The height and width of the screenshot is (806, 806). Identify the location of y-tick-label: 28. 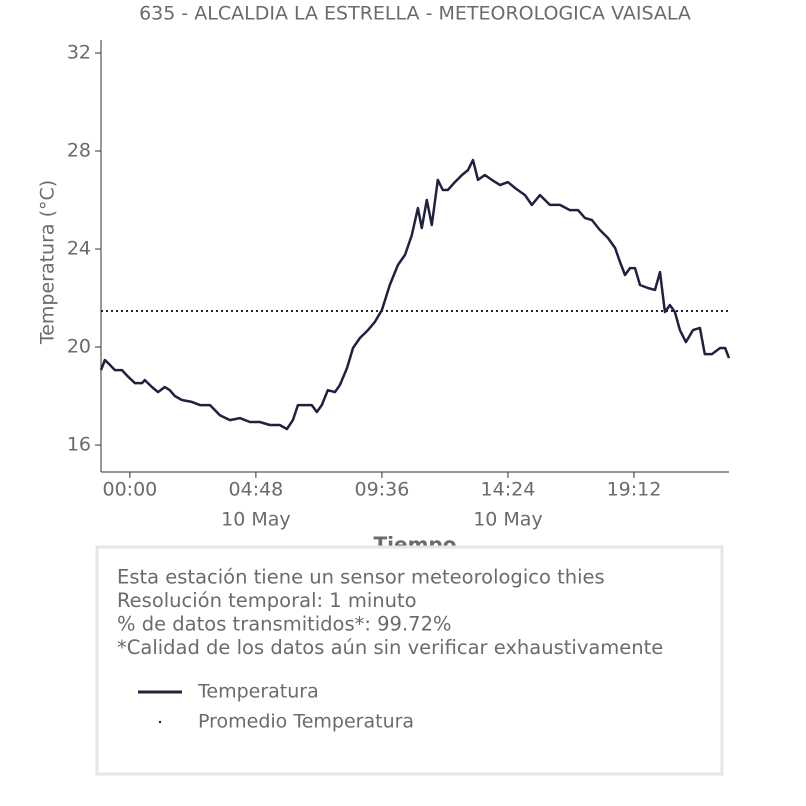
(79, 151).